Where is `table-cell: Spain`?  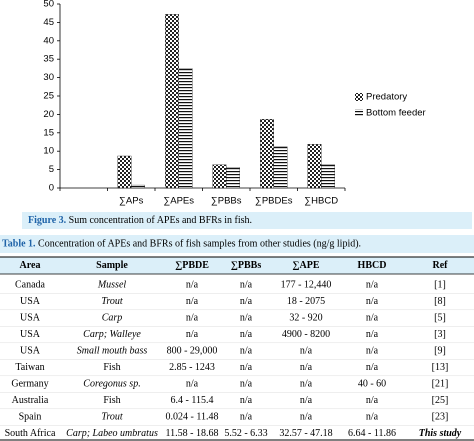
table-cell: Spain is located at coordinates (30, 416).